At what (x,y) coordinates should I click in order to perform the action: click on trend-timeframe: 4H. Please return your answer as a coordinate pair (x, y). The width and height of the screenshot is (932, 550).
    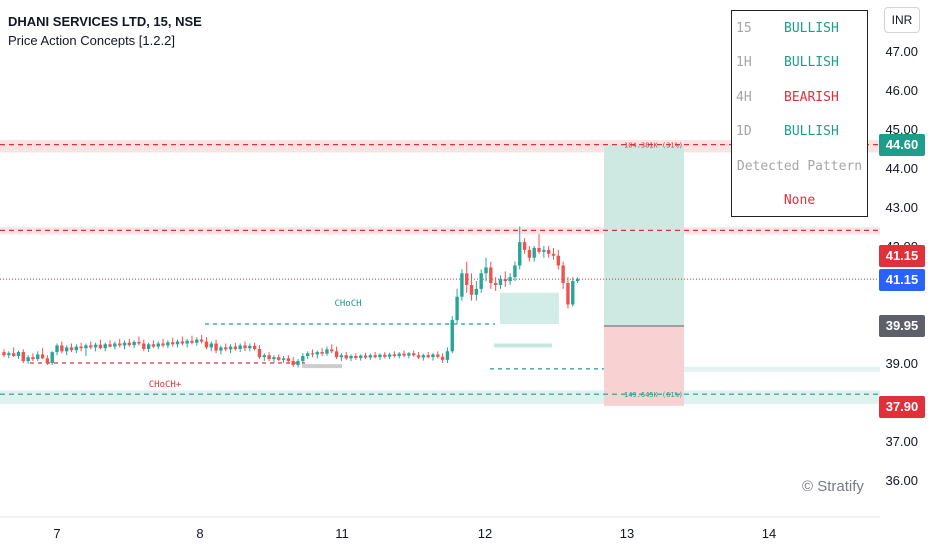
    Looking at the image, I should click on (744, 97).